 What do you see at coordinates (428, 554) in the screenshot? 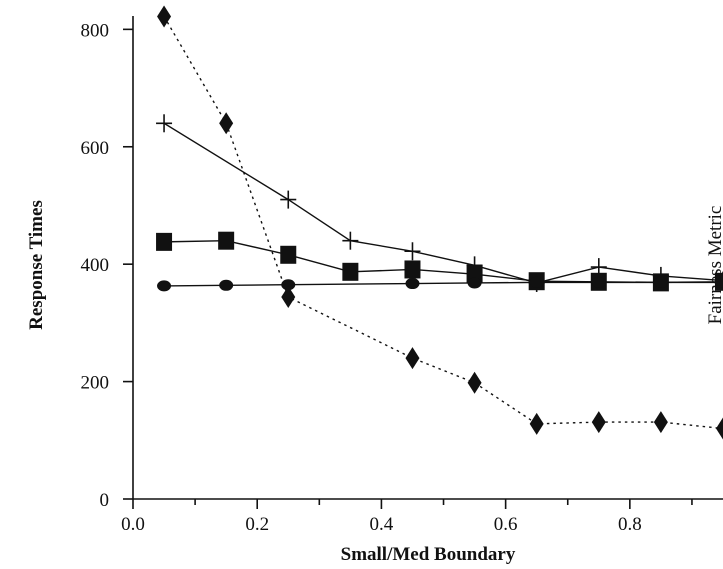
I see `x-axis-title: Small/Med Boundary` at bounding box center [428, 554].